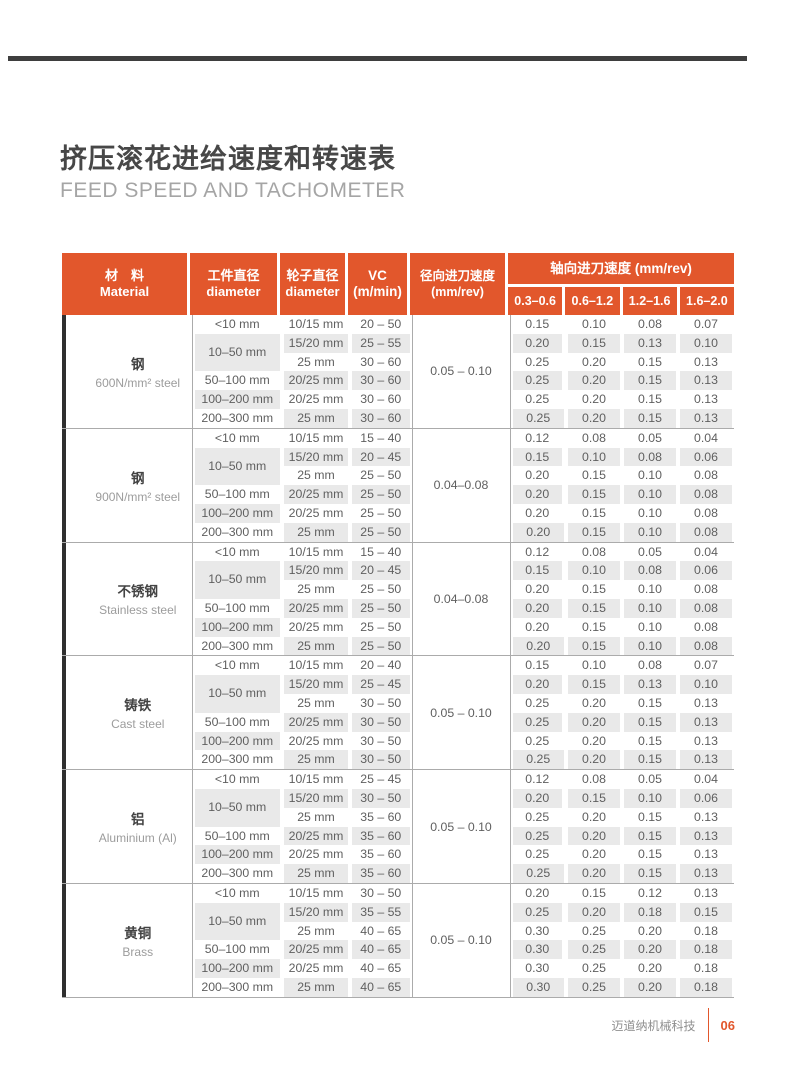  I want to click on header-radial-feed: 径向进刀速度 (mm/rev), so click(457, 284).